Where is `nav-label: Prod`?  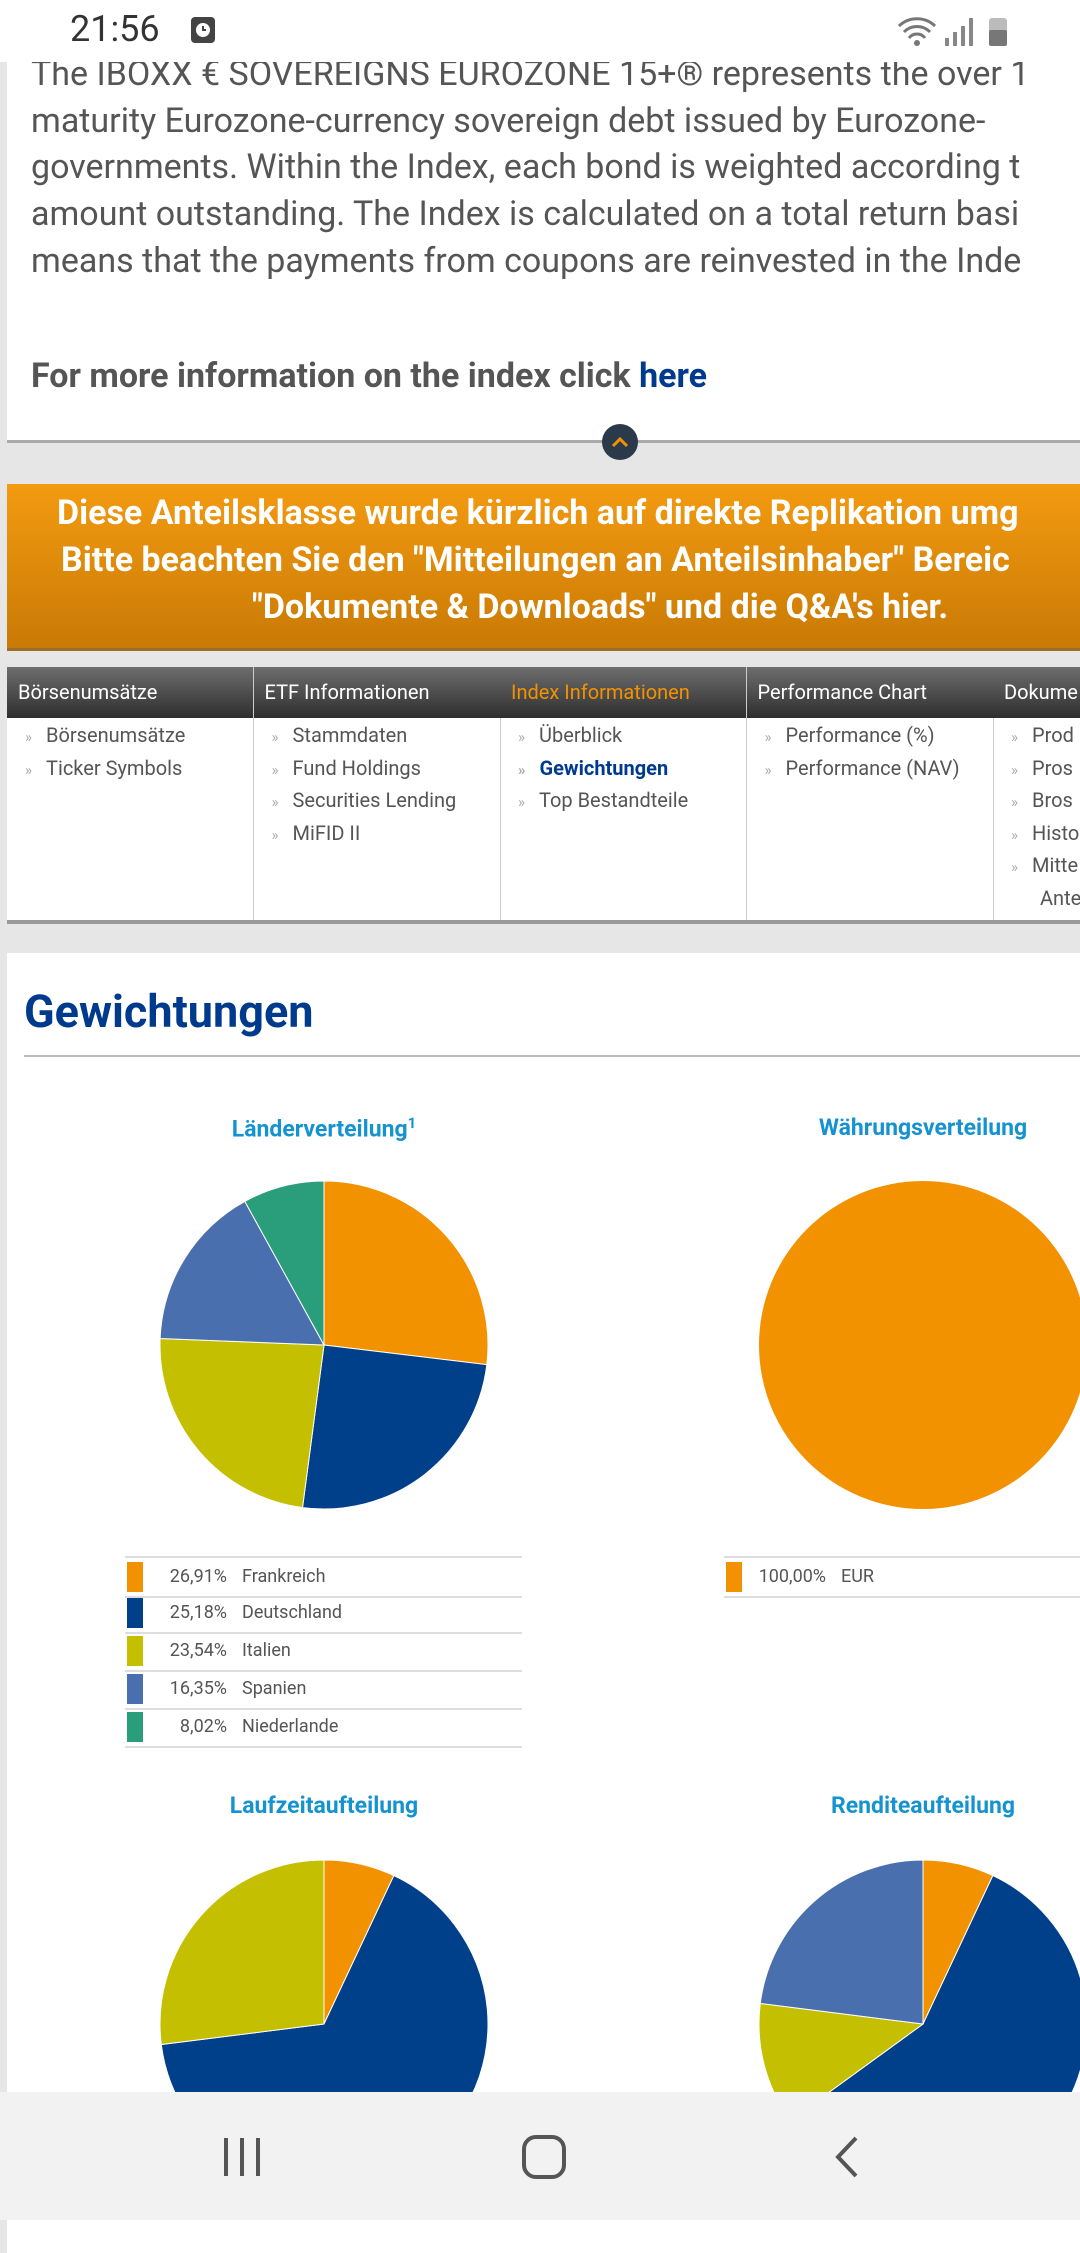
nav-label: Prod is located at coordinates (1053, 735).